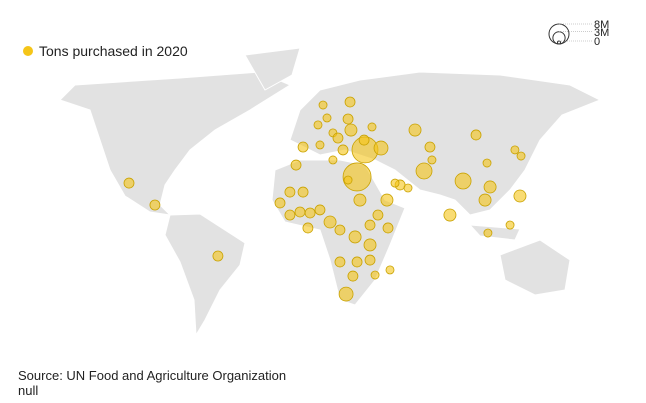 This screenshot has width=646, height=403. Describe the element at coordinates (601, 25) in the screenshot. I see `size-legend-label: 8M` at that location.